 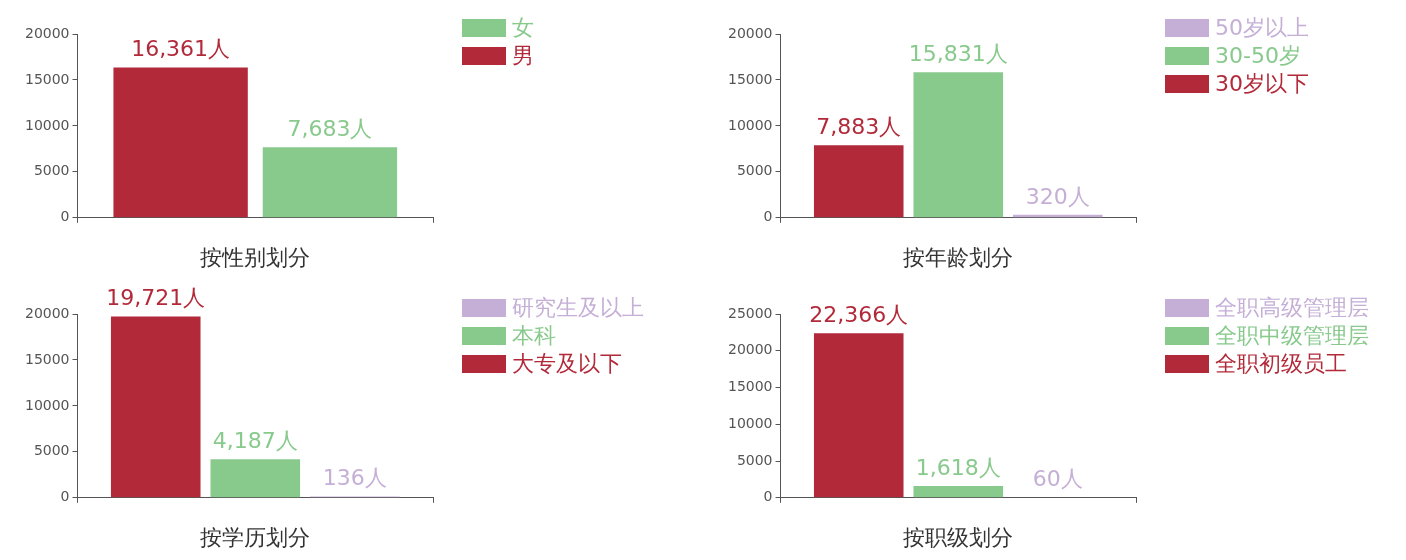 I want to click on x-axis-title: 按性别划分, so click(x=255, y=257).